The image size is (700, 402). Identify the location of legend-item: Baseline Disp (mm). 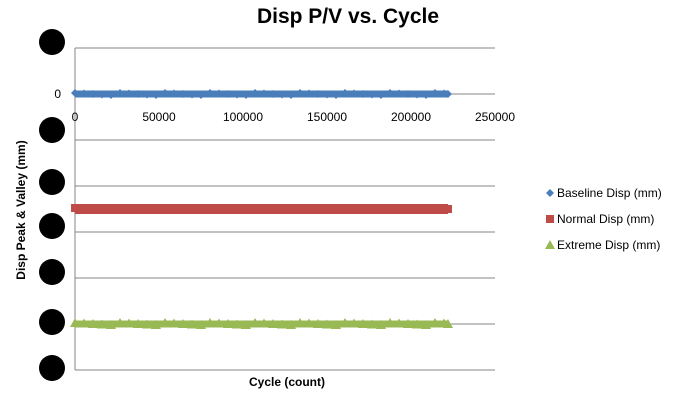
(604, 193).